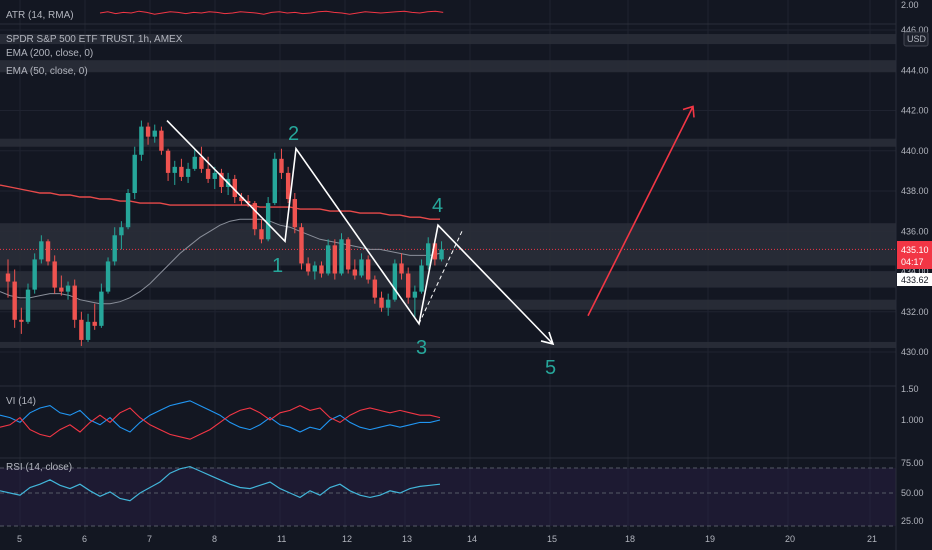 The height and width of the screenshot is (550, 932). What do you see at coordinates (448, 497) in the screenshot?
I see `rsi-band` at bounding box center [448, 497].